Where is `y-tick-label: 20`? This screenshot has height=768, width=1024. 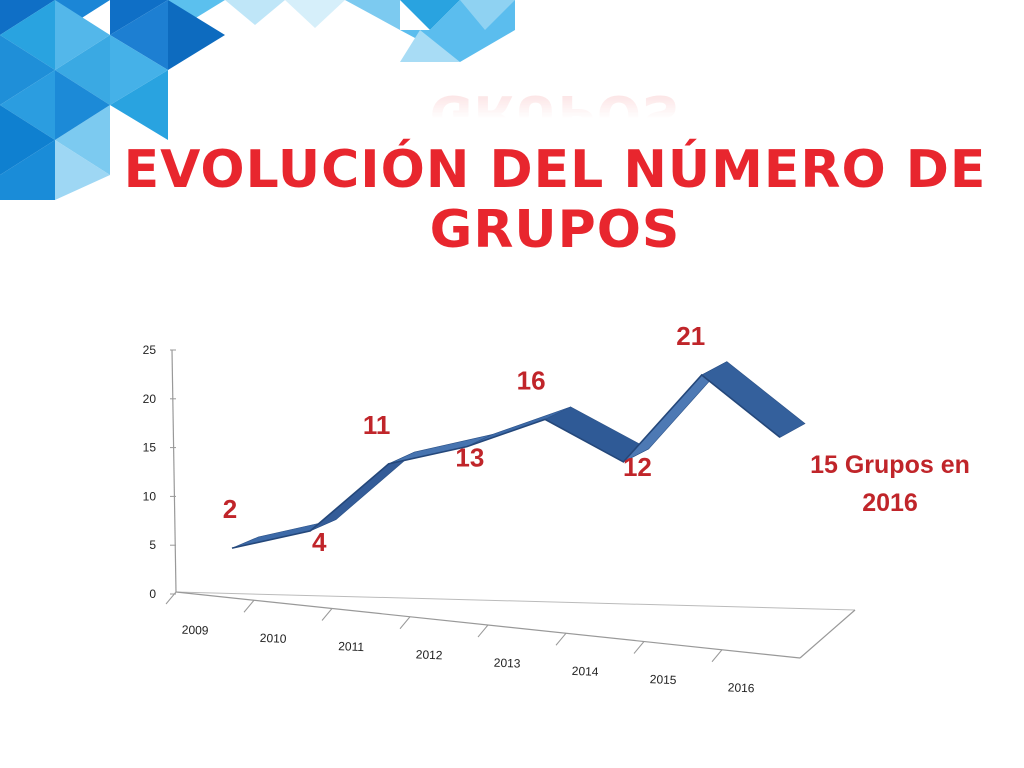
y-tick-label: 20 is located at coordinates (150, 399).